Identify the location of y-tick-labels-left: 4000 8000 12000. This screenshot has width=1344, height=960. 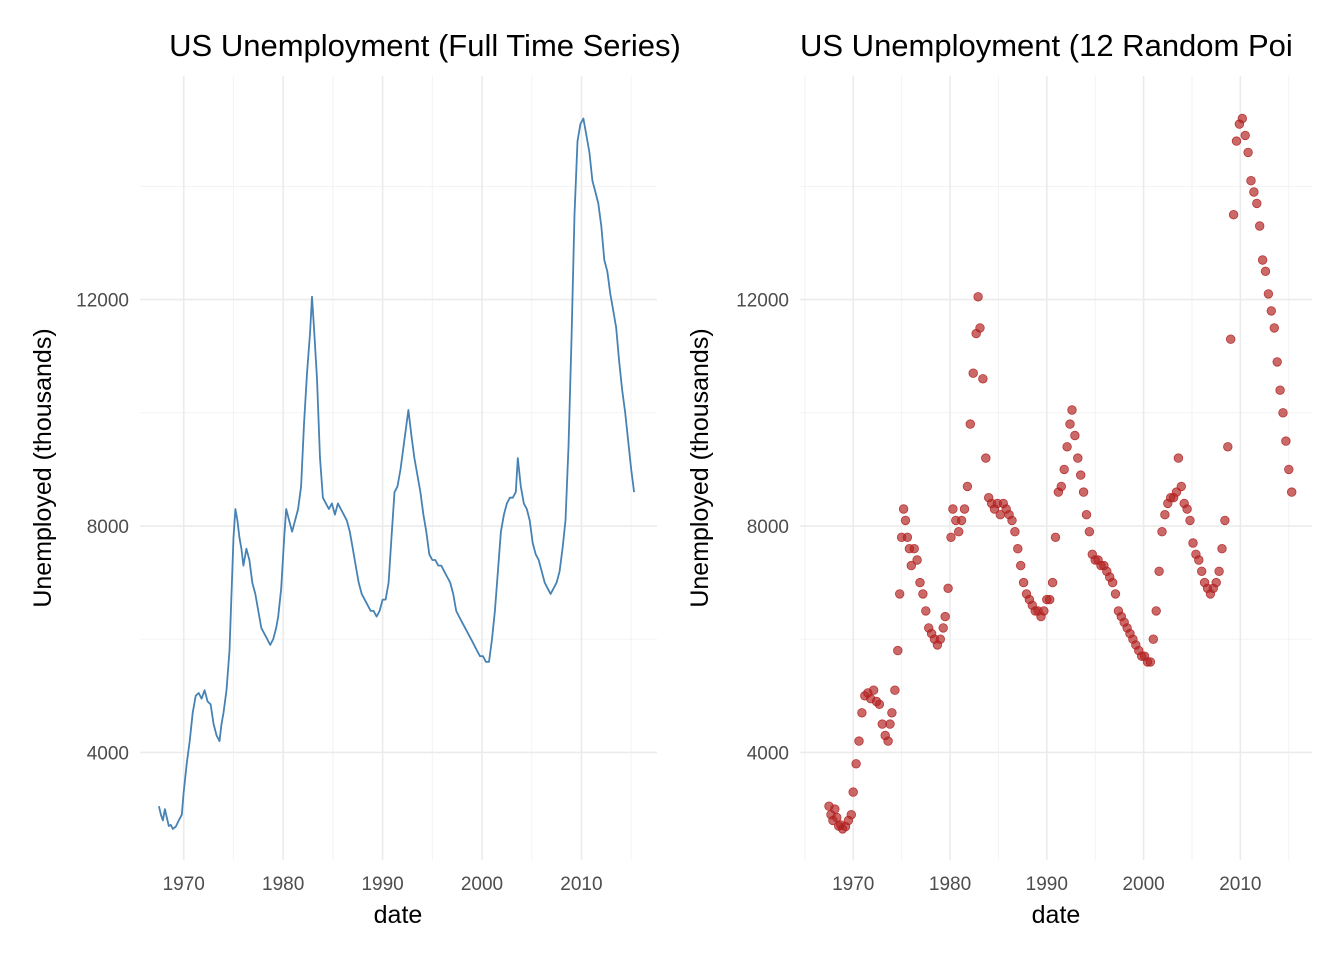
(102, 528).